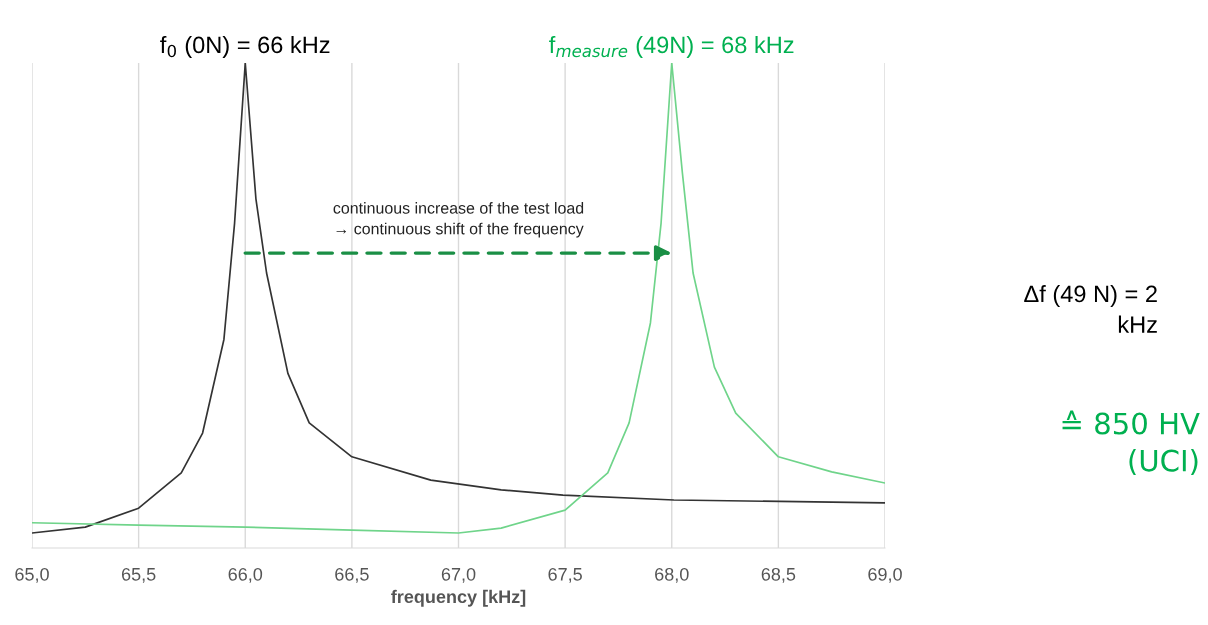 This screenshot has width=1208, height=625. Describe the element at coordinates (1131, 443) in the screenshot. I see `text: ≙ 850 HV (UCI)` at that location.